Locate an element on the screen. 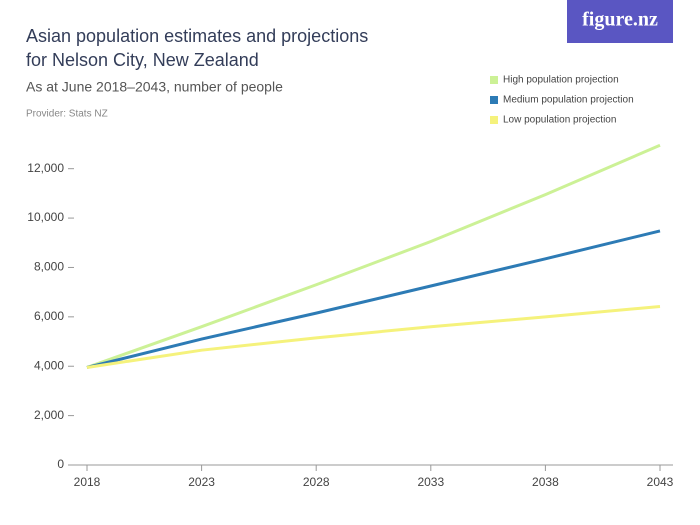 Image resolution: width=700 pixels, height=525 pixels. y-tick-label: 8,000 is located at coordinates (49, 267).